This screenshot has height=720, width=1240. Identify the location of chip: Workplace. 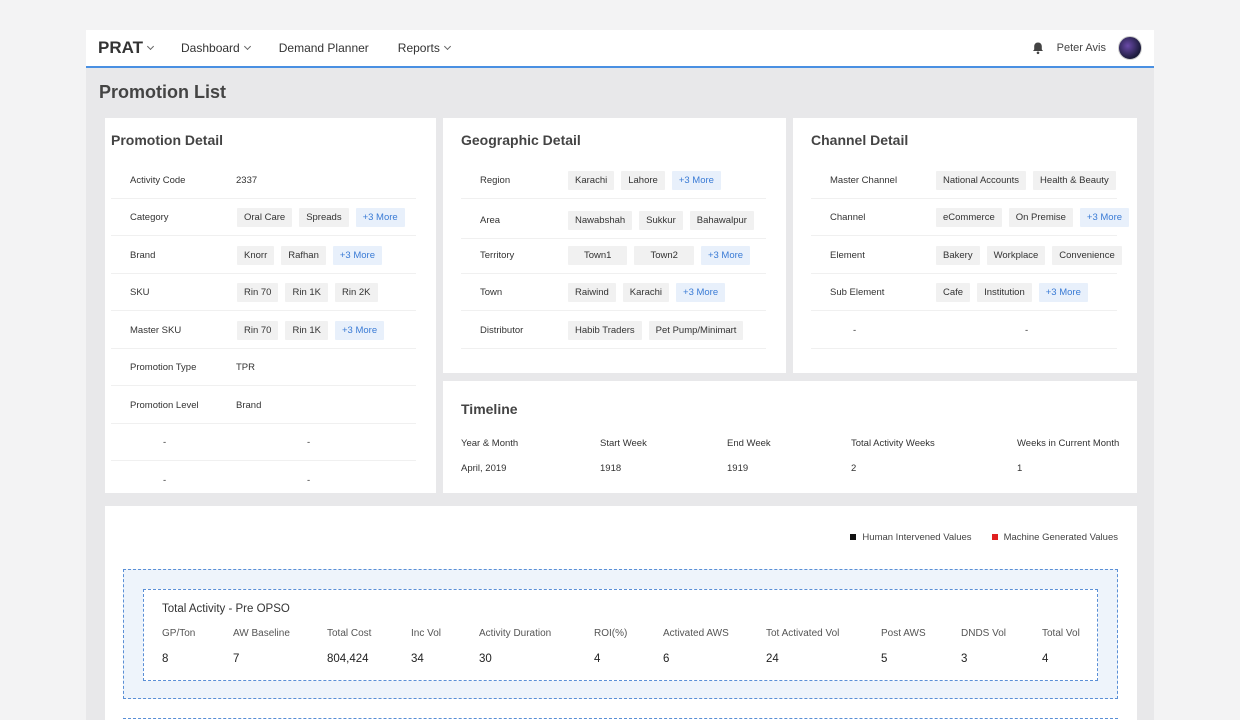
(1016, 255).